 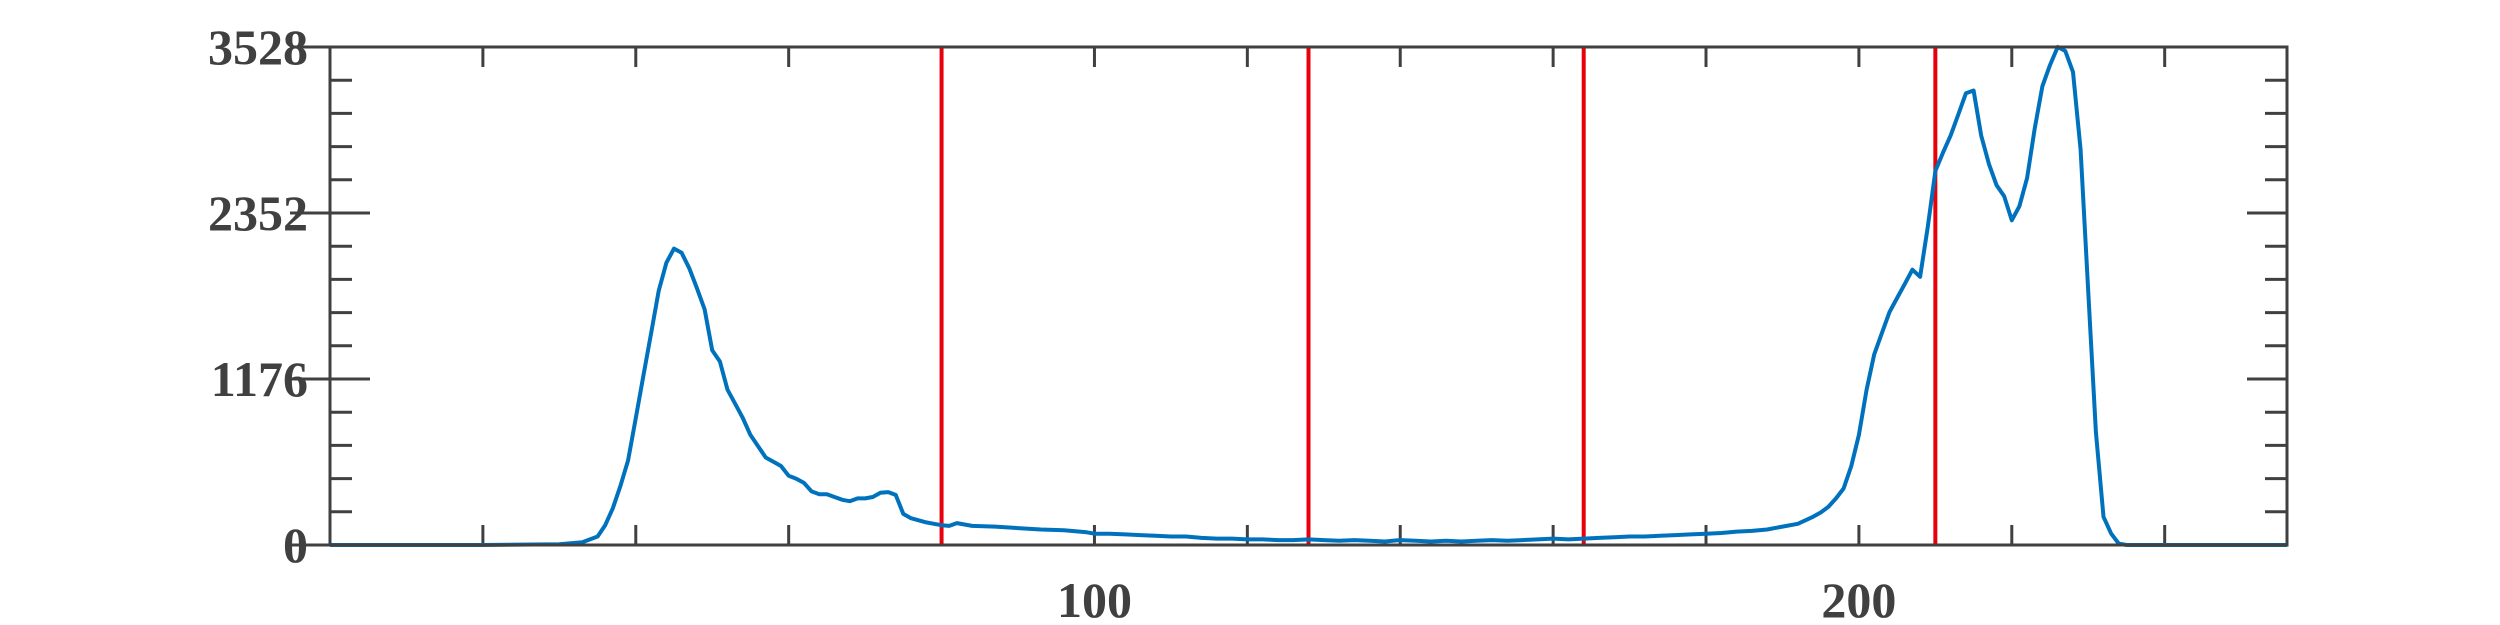 What do you see at coordinates (295, 545) in the screenshot?
I see `y-tick-label: 0` at bounding box center [295, 545].